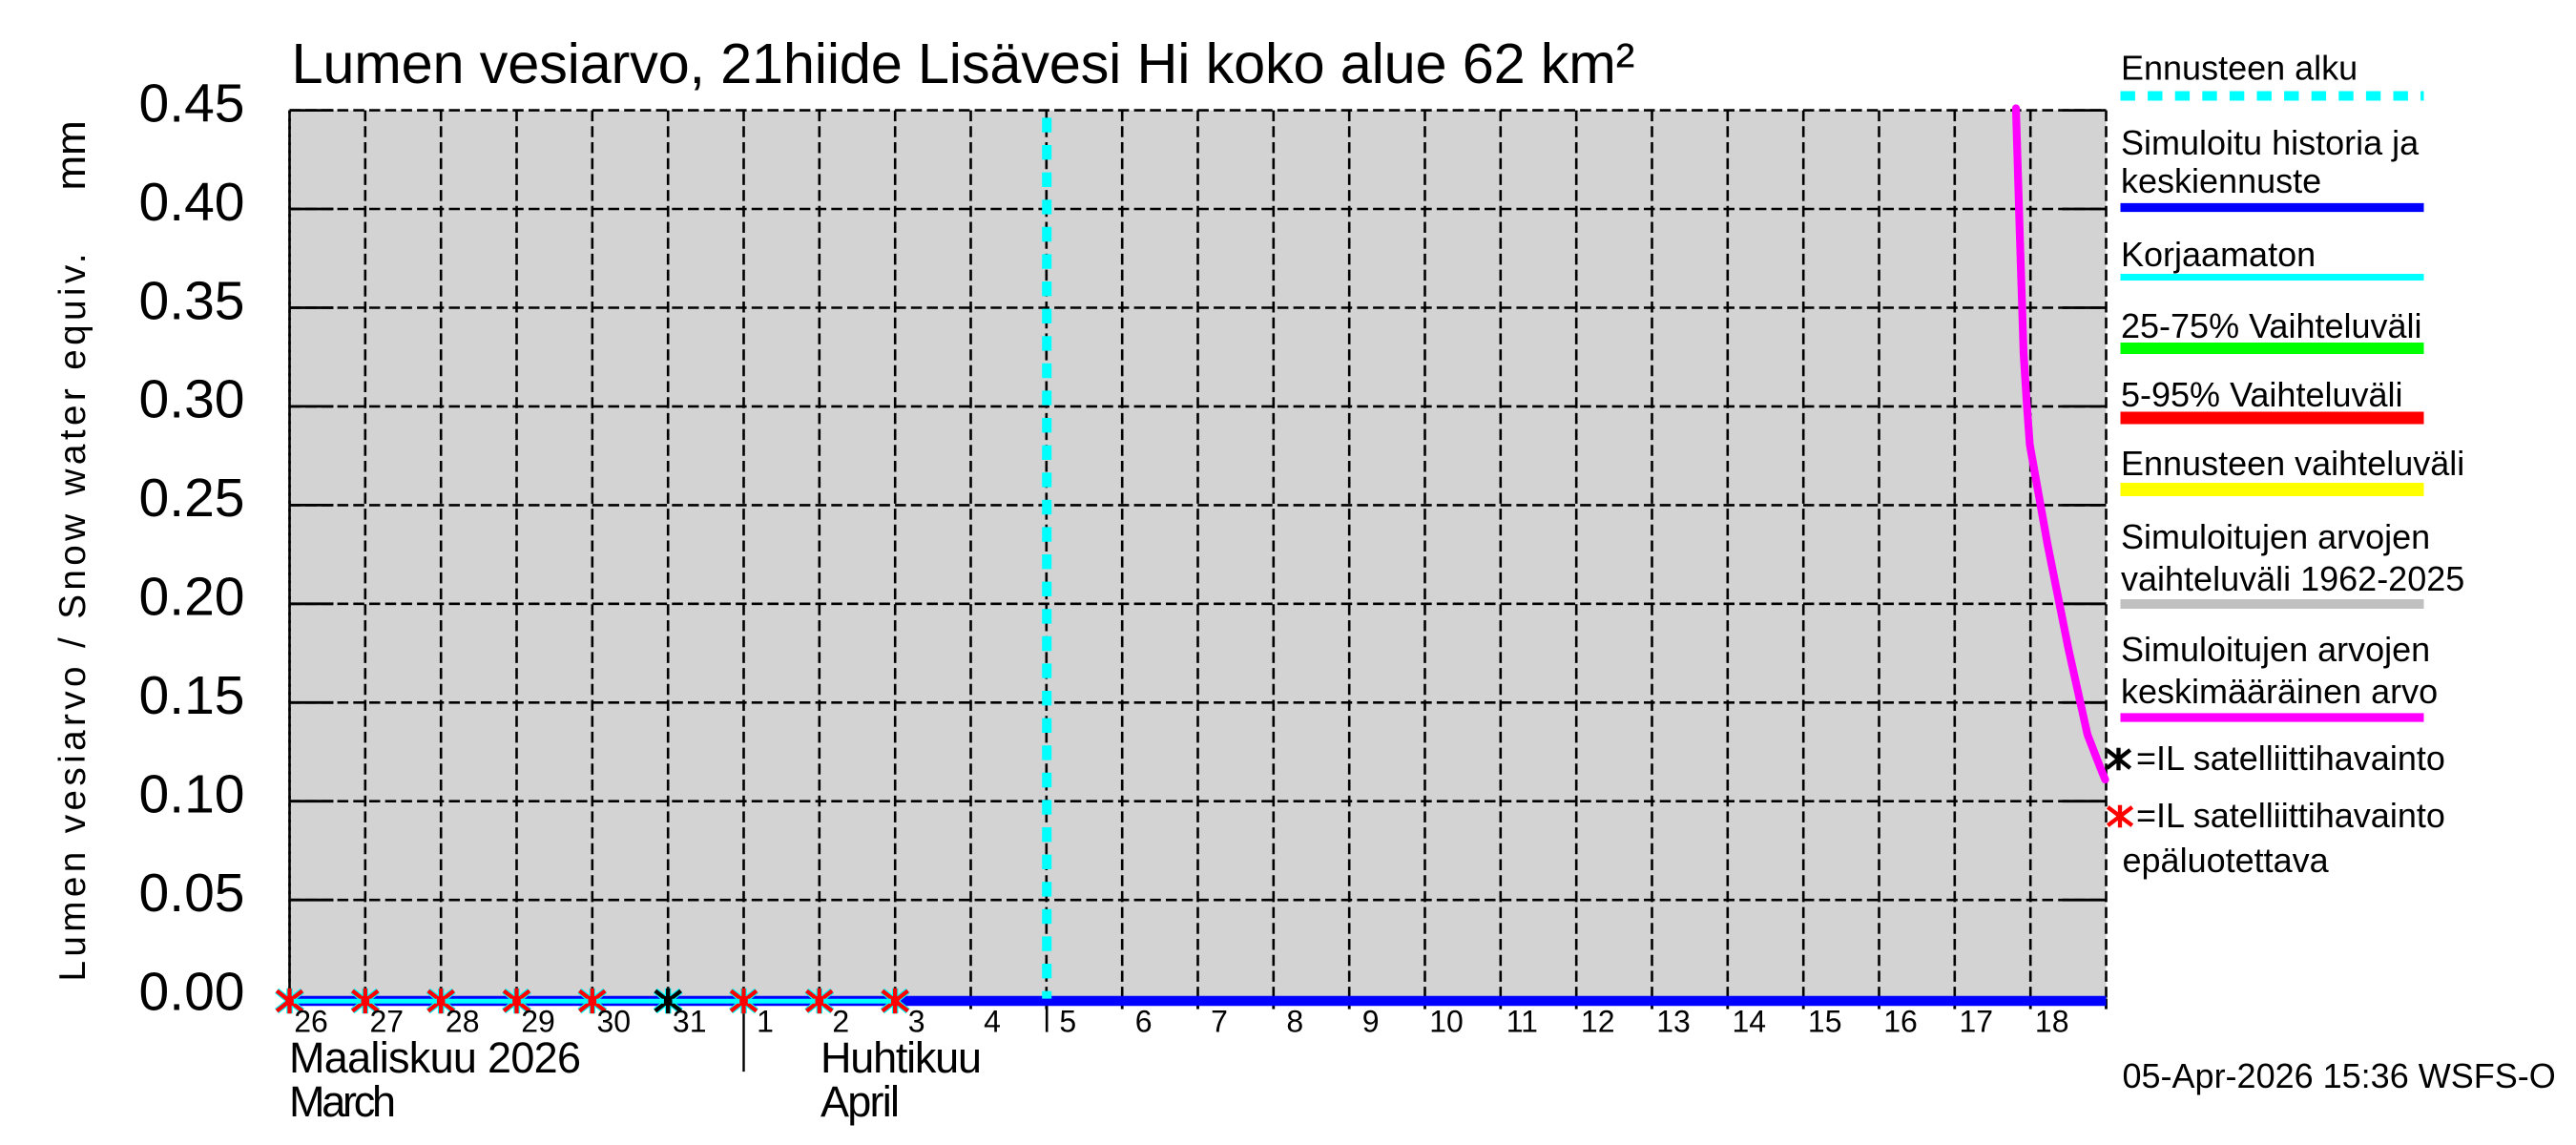  What do you see at coordinates (1067, 1022) in the screenshot?
I see `svg-text: 5` at bounding box center [1067, 1022].